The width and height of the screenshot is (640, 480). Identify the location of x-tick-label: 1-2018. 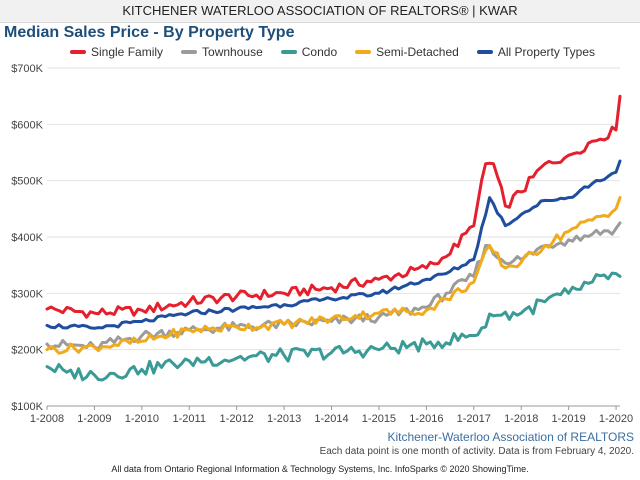
(521, 419).